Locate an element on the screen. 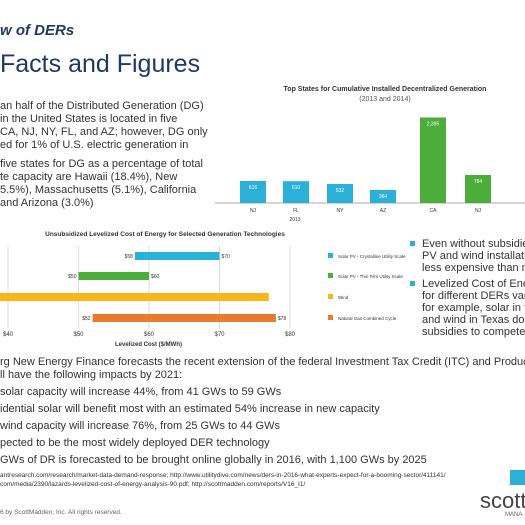 This screenshot has width=525, height=525. legend-label: Solar PV - Crystalline Utility Scale is located at coordinates (372, 256).